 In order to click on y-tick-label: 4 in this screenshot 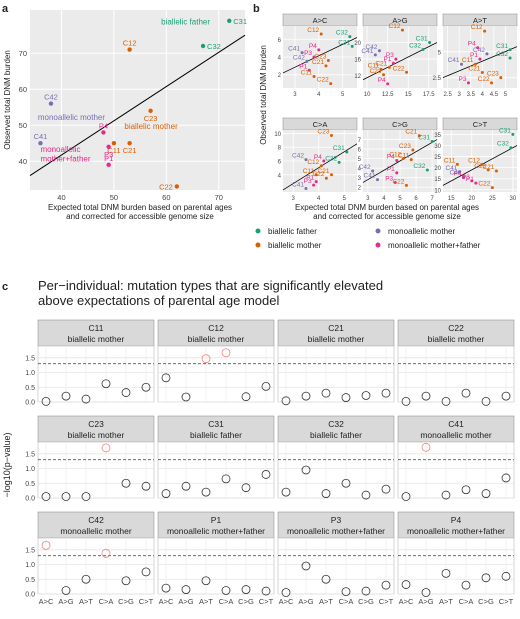, I will do `click(280, 176)`.